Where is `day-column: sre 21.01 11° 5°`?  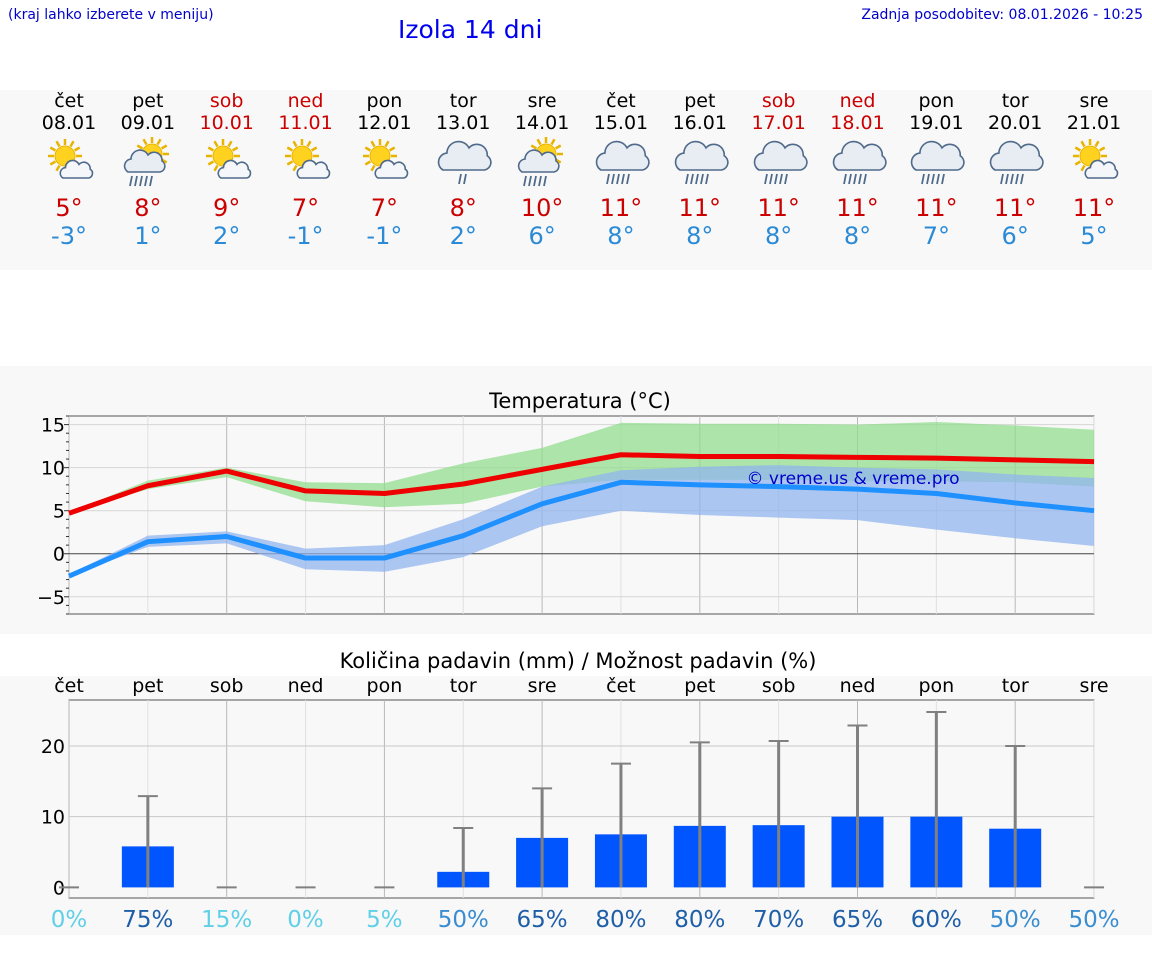
day-column: sre 21.01 11° 5° is located at coordinates (1094, 170).